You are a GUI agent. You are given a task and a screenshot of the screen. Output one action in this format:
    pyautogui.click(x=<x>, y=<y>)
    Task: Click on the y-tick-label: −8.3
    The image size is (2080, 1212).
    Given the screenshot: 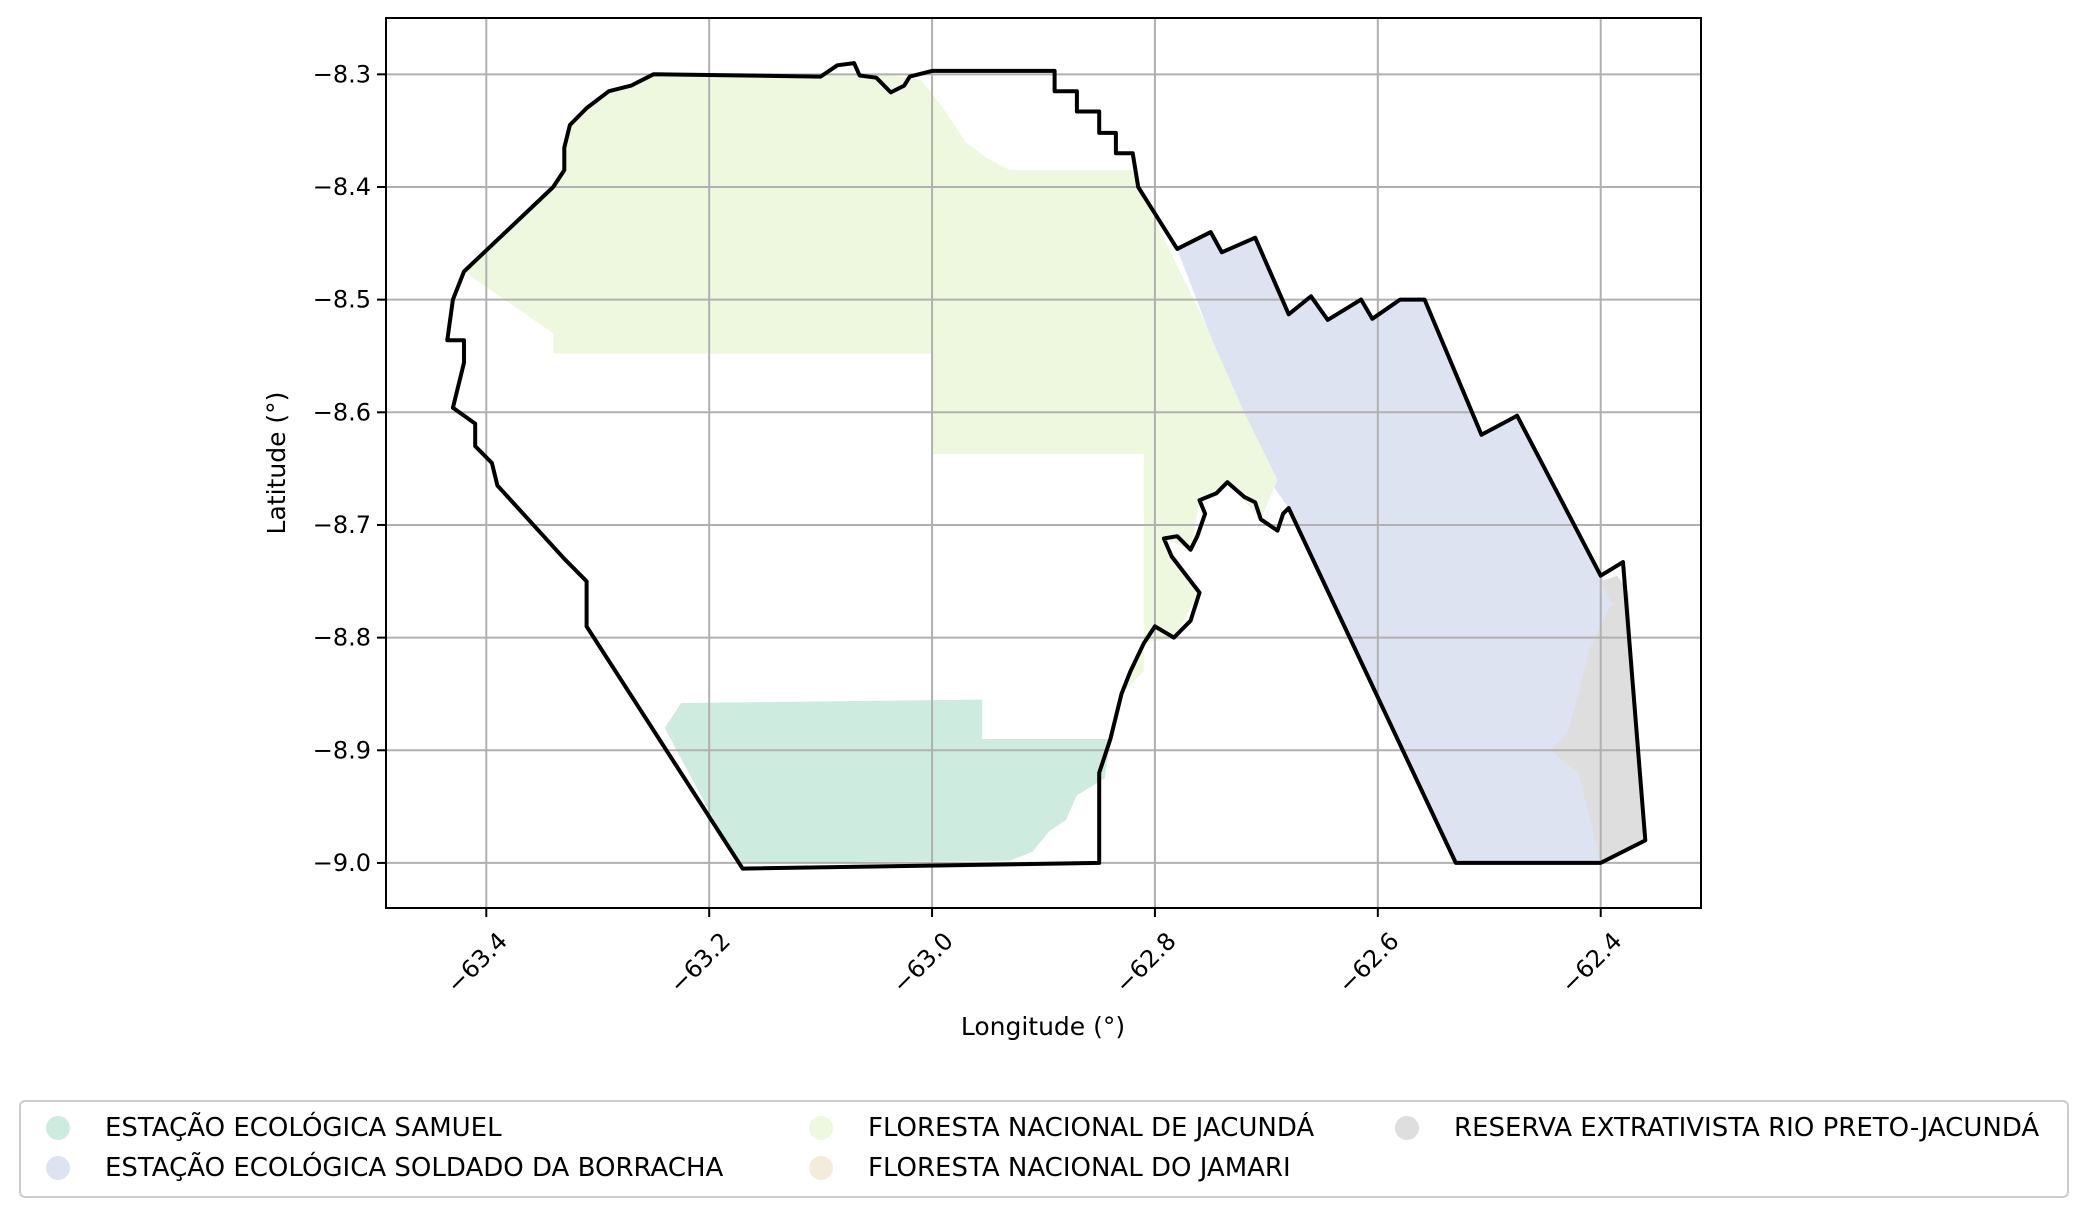 What is the action you would take?
    pyautogui.click(x=342, y=74)
    